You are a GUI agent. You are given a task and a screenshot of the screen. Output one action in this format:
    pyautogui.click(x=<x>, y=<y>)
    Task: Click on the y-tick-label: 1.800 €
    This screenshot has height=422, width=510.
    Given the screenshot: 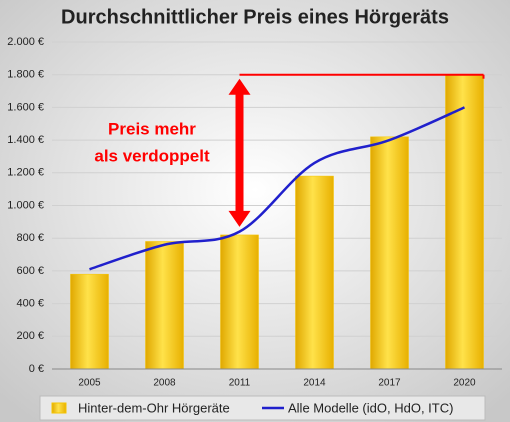 What is the action you would take?
    pyautogui.click(x=25, y=75)
    